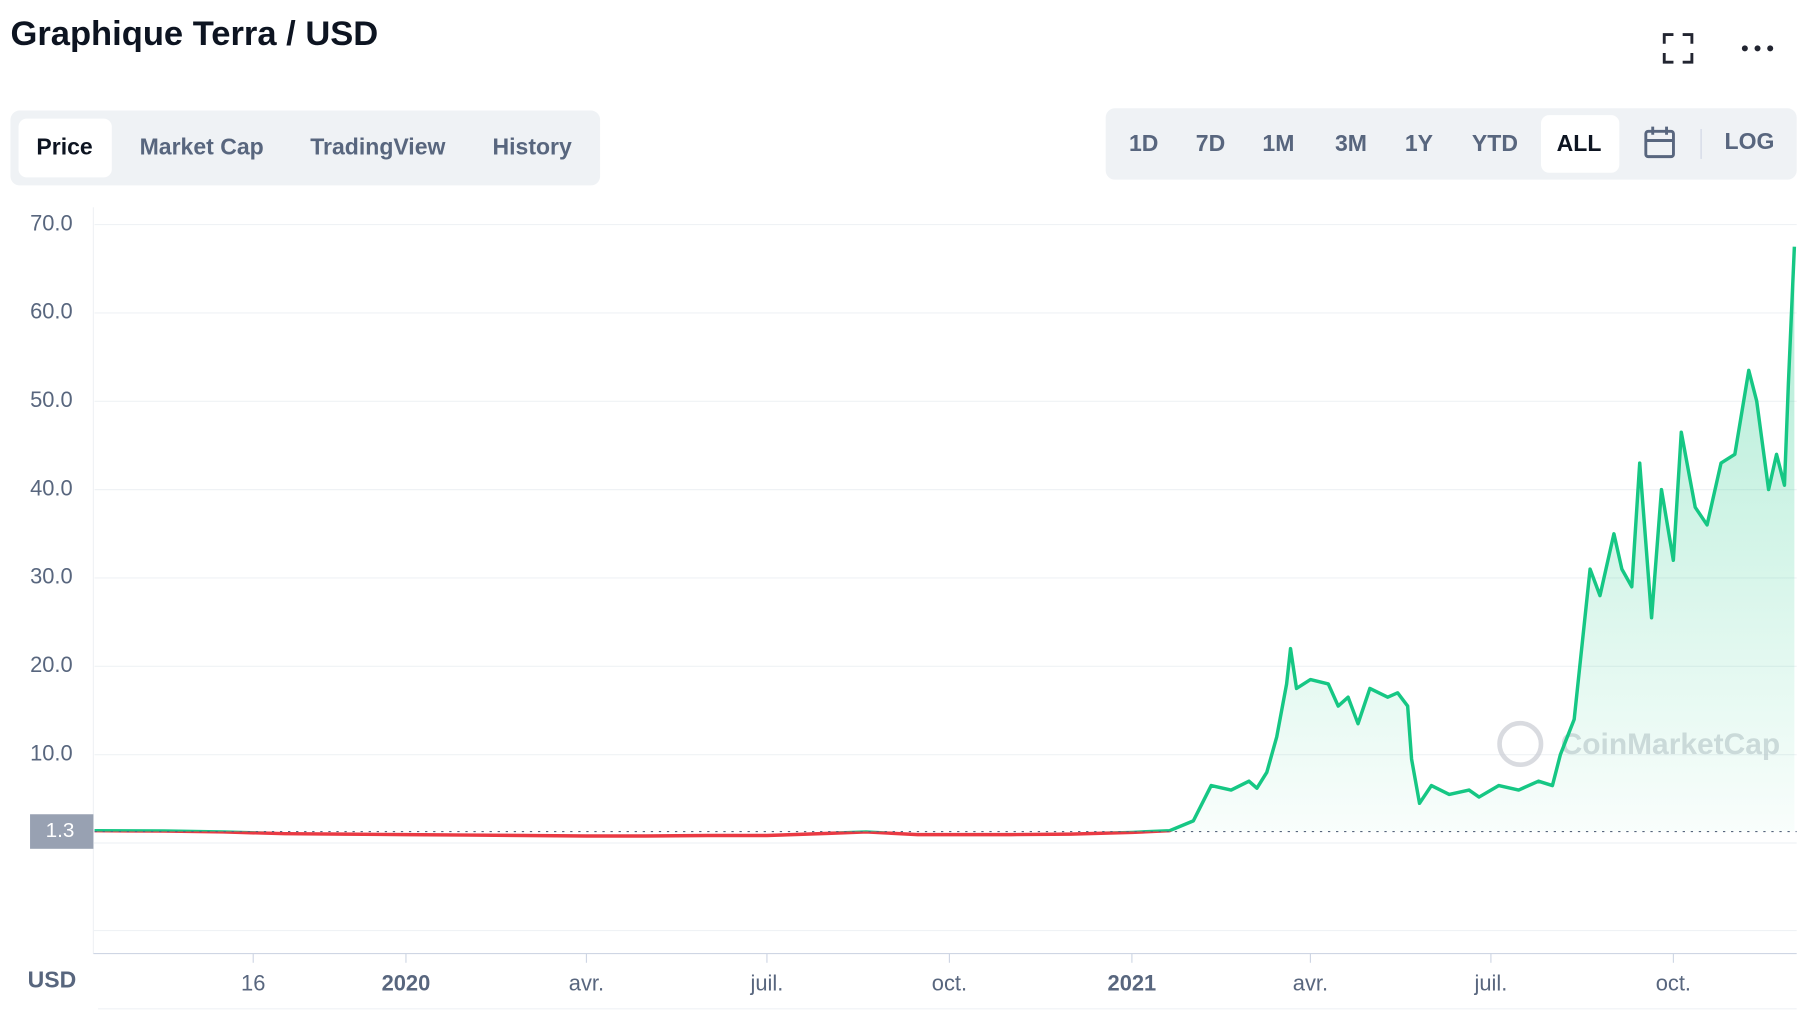 This screenshot has height=1015, width=1806. I want to click on range-button: 1Y, so click(1419, 143).